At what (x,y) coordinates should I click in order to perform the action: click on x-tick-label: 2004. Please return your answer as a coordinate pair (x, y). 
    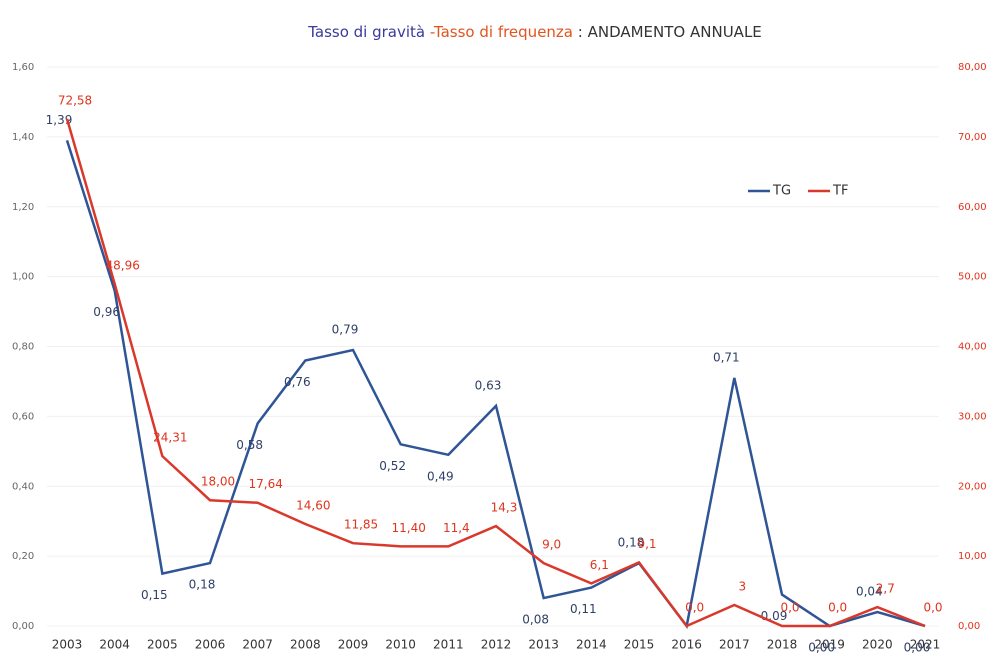
    Looking at the image, I should click on (114, 645).